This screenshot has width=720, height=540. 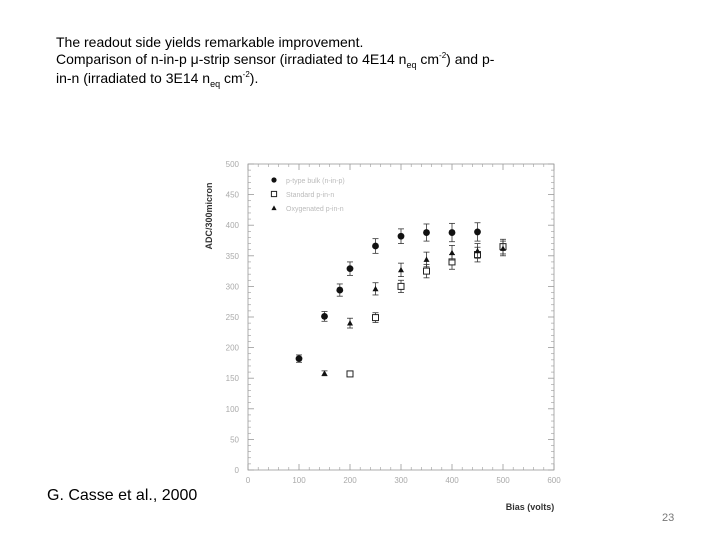 What do you see at coordinates (443, 55) in the screenshot?
I see `exponent-superscript: -2` at bounding box center [443, 55].